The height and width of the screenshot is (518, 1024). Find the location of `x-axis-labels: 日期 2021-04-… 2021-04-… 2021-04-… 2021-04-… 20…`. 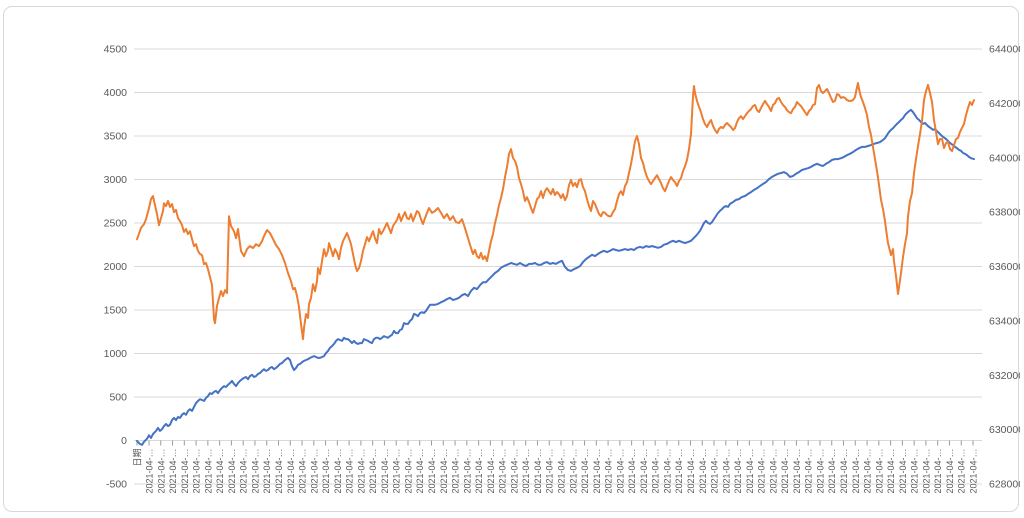

x-axis-labels: 日期 2021-04-… 2021-04-… 2021-04-… 2021-04-… 20… is located at coordinates (556, 467).